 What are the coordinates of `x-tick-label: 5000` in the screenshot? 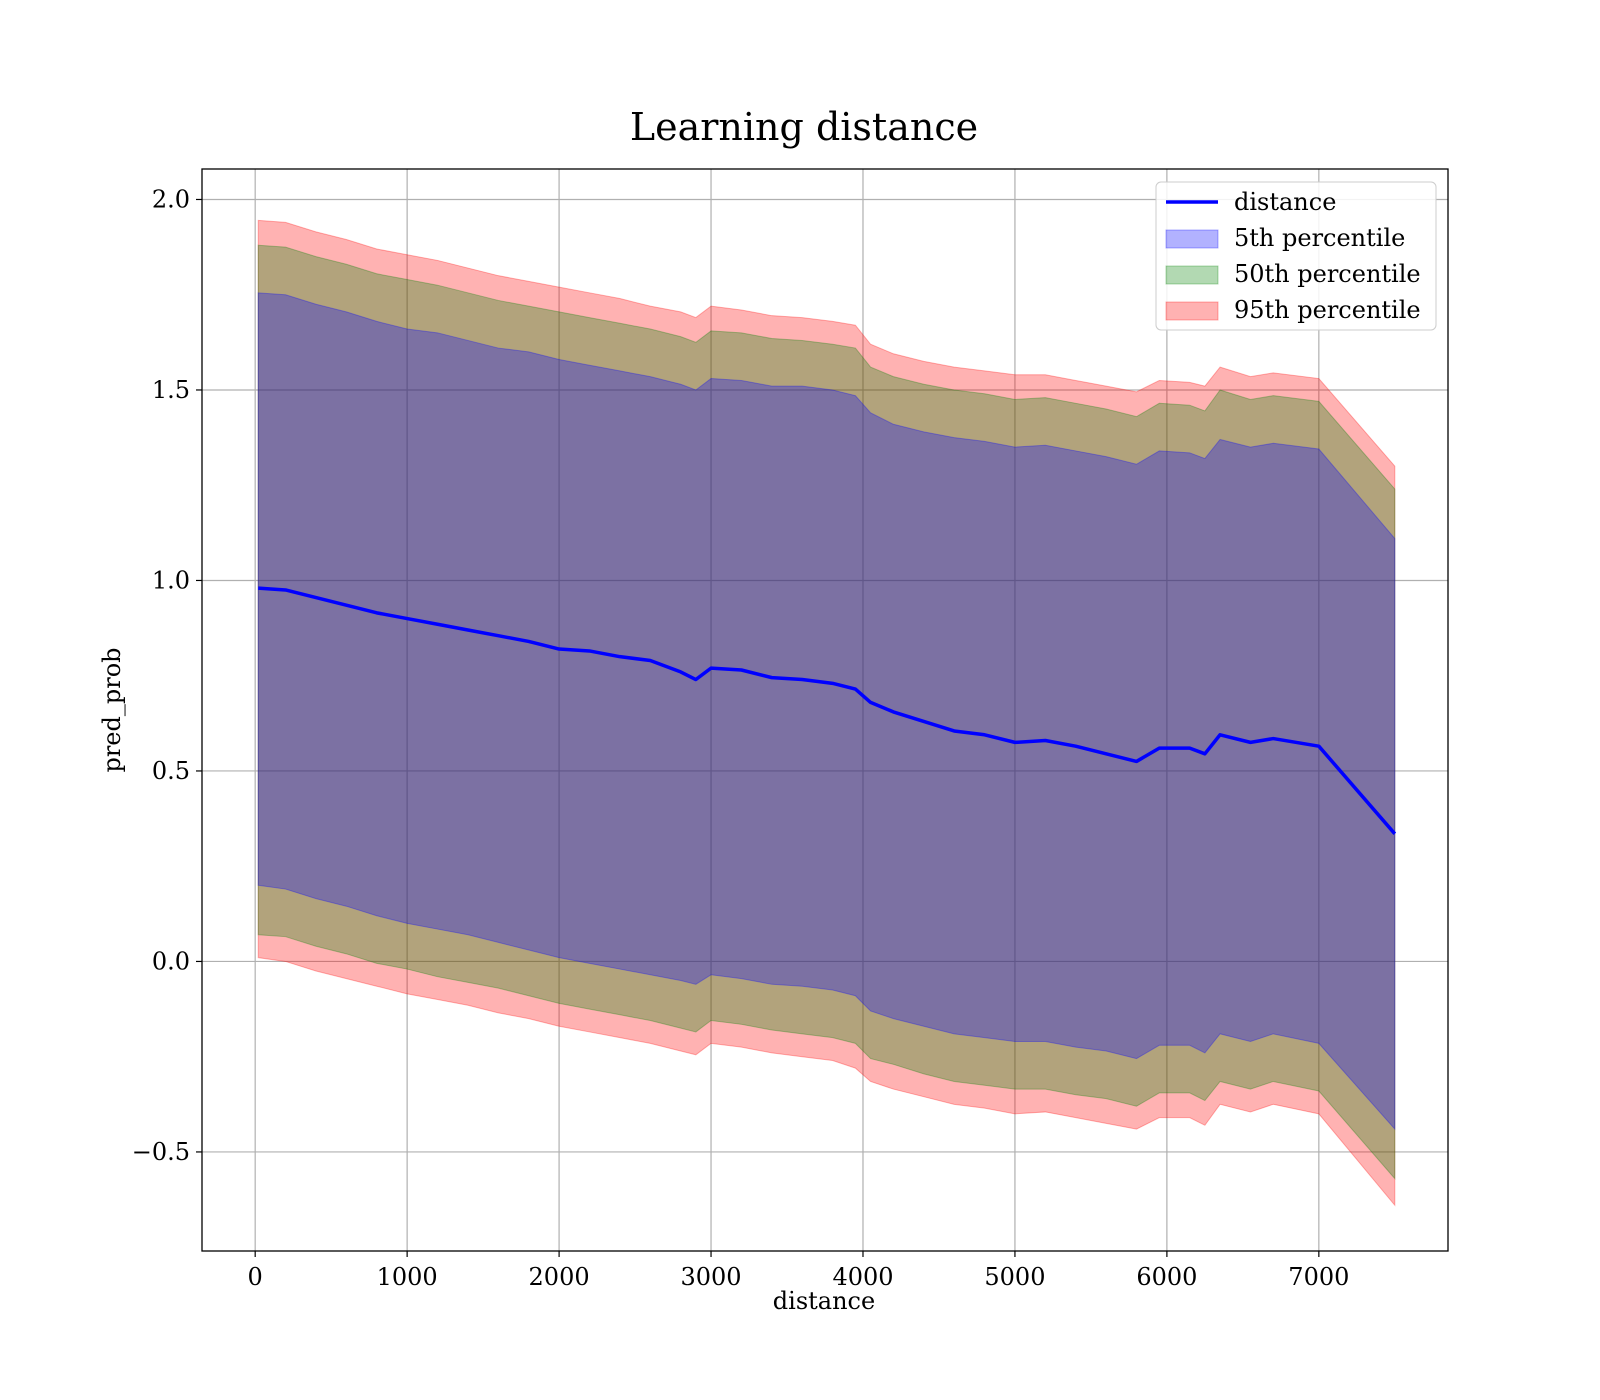 It's located at (1014, 1277).